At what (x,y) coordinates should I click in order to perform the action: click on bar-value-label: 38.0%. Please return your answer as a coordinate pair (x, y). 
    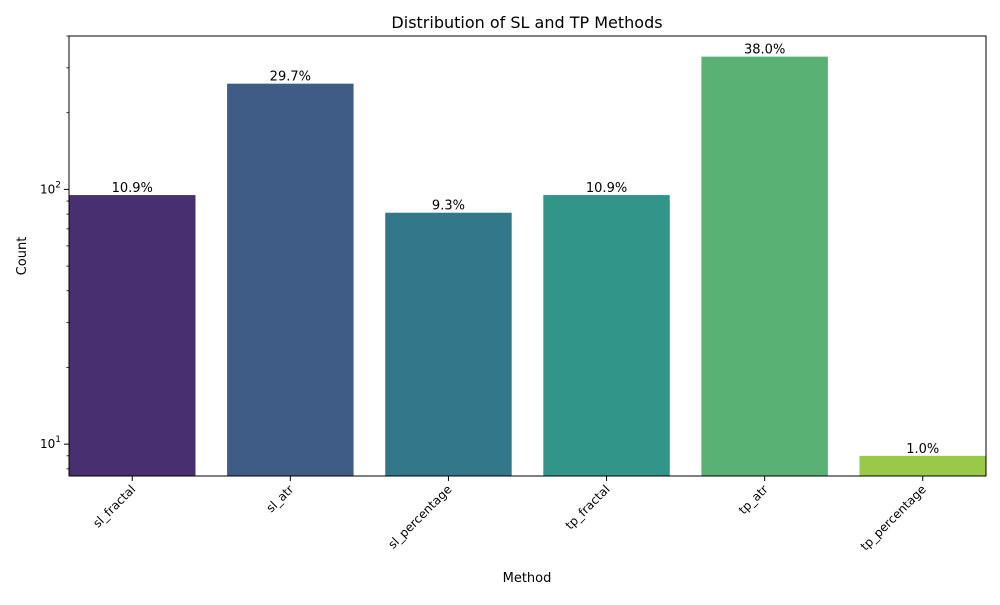
    Looking at the image, I should click on (764, 50).